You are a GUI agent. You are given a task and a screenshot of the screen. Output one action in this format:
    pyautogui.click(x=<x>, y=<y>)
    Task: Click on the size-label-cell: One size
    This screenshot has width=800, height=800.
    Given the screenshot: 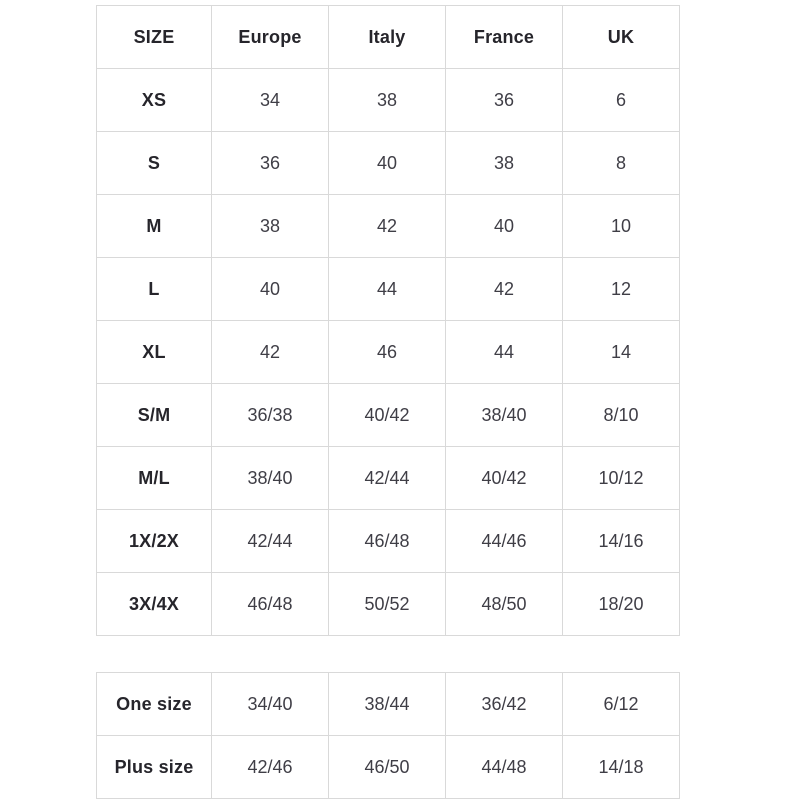 What is the action you would take?
    pyautogui.click(x=154, y=704)
    